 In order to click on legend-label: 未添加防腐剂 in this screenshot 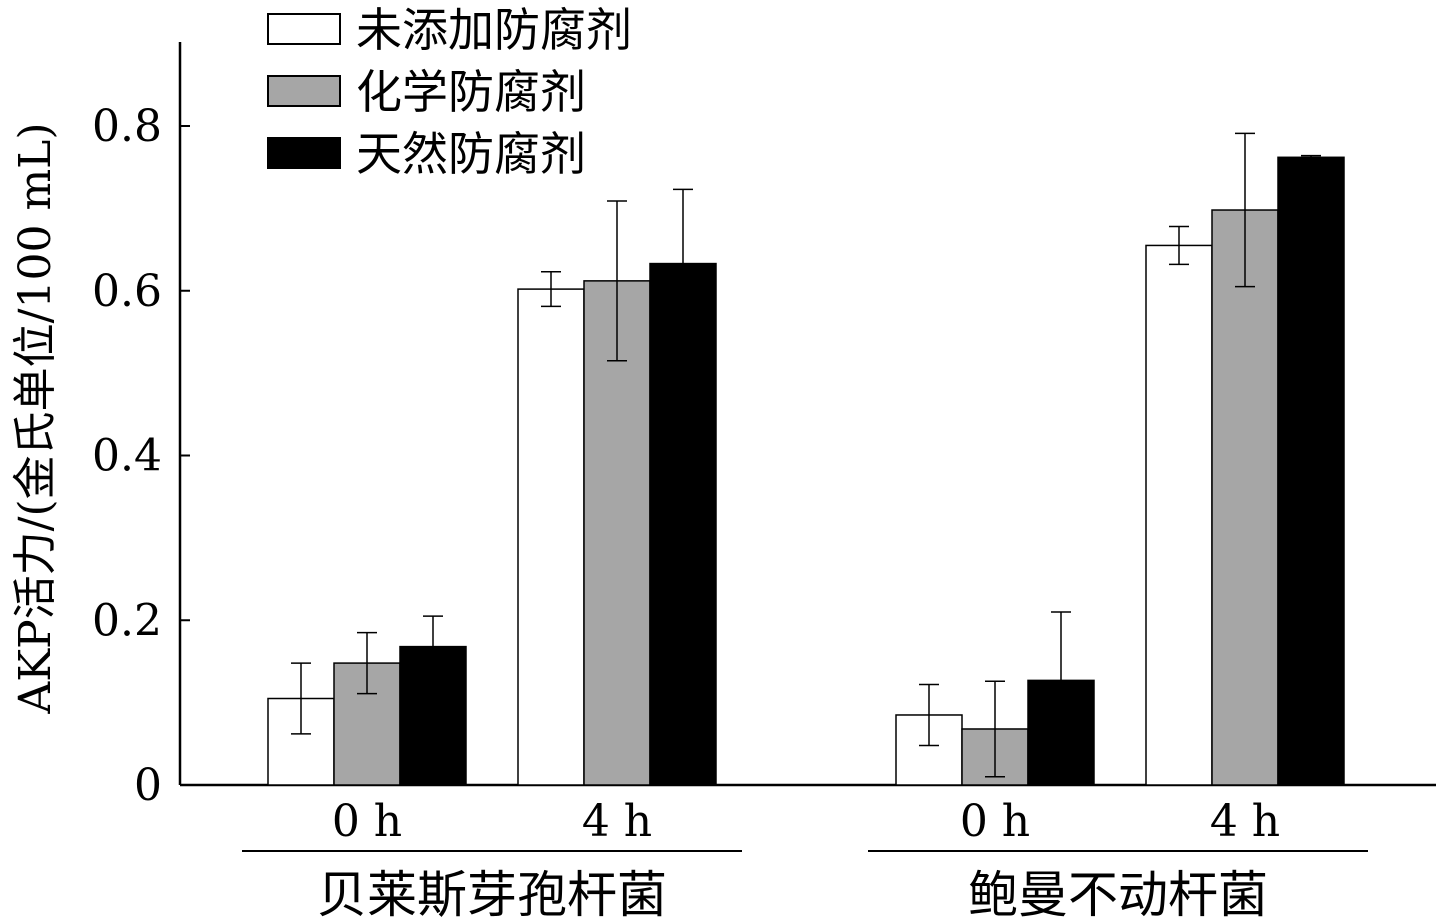, I will do `click(494, 30)`.